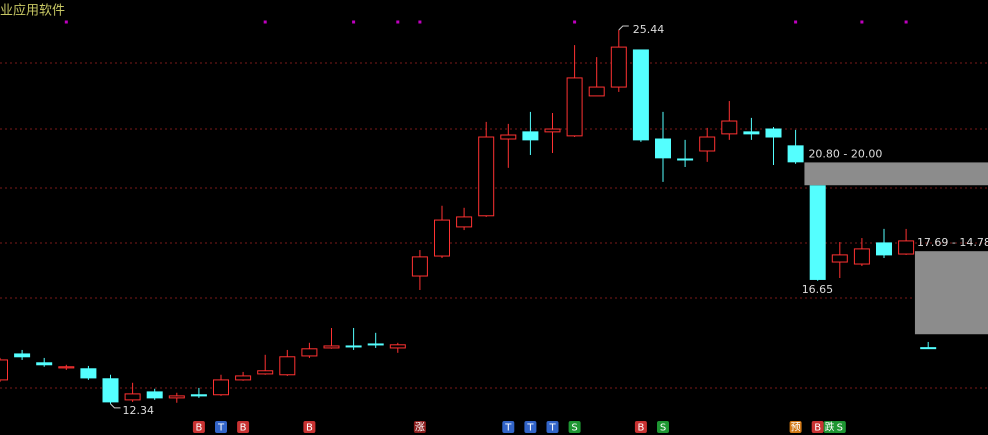 This screenshot has height=435, width=988. What do you see at coordinates (139, 410) in the screenshot?
I see `price-annotation: 12.34` at bounding box center [139, 410].